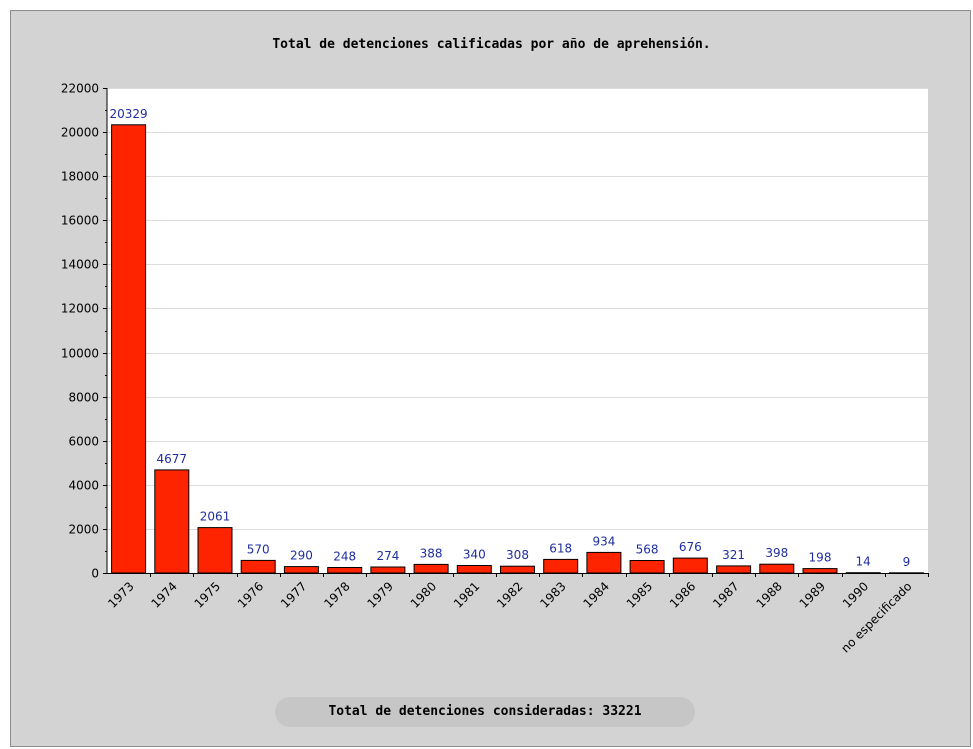 This screenshot has width=973, height=749. What do you see at coordinates (509, 594) in the screenshot?
I see `x-tick-label: 1982` at bounding box center [509, 594].